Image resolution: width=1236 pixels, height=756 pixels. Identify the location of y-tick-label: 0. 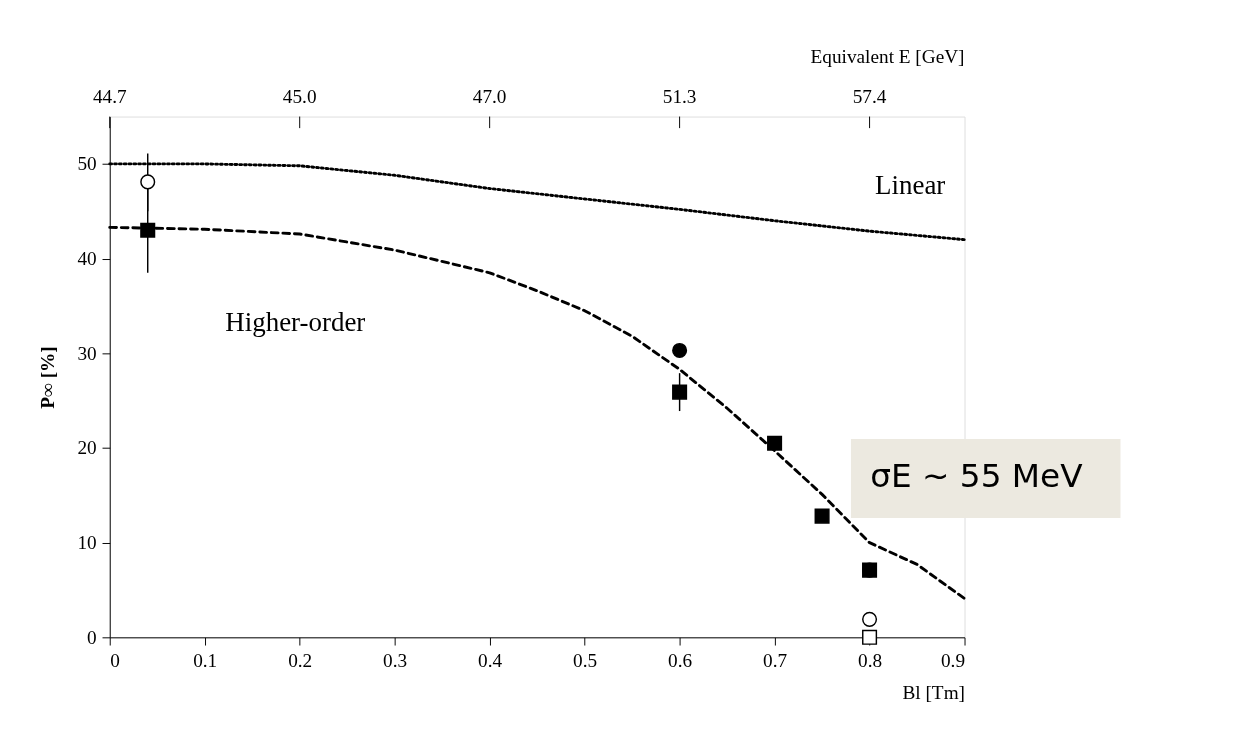
(92, 637).